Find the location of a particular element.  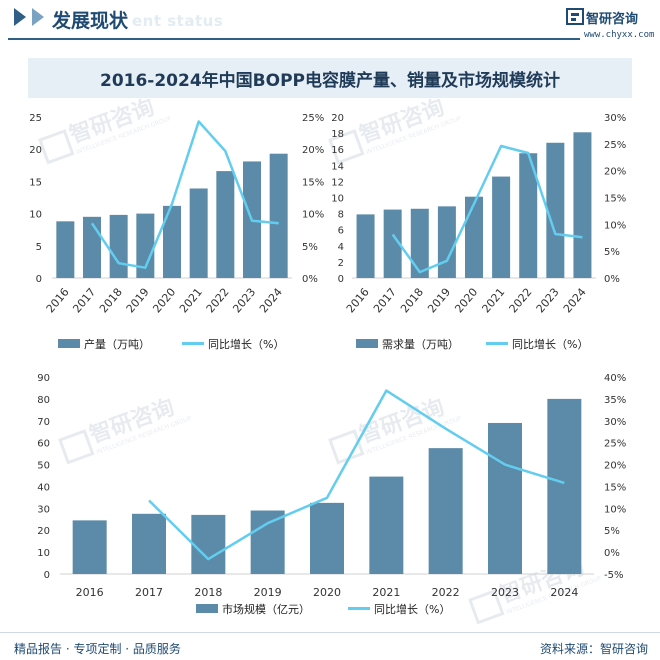

left-axis-tick-label: 25 is located at coordinates (35, 118).